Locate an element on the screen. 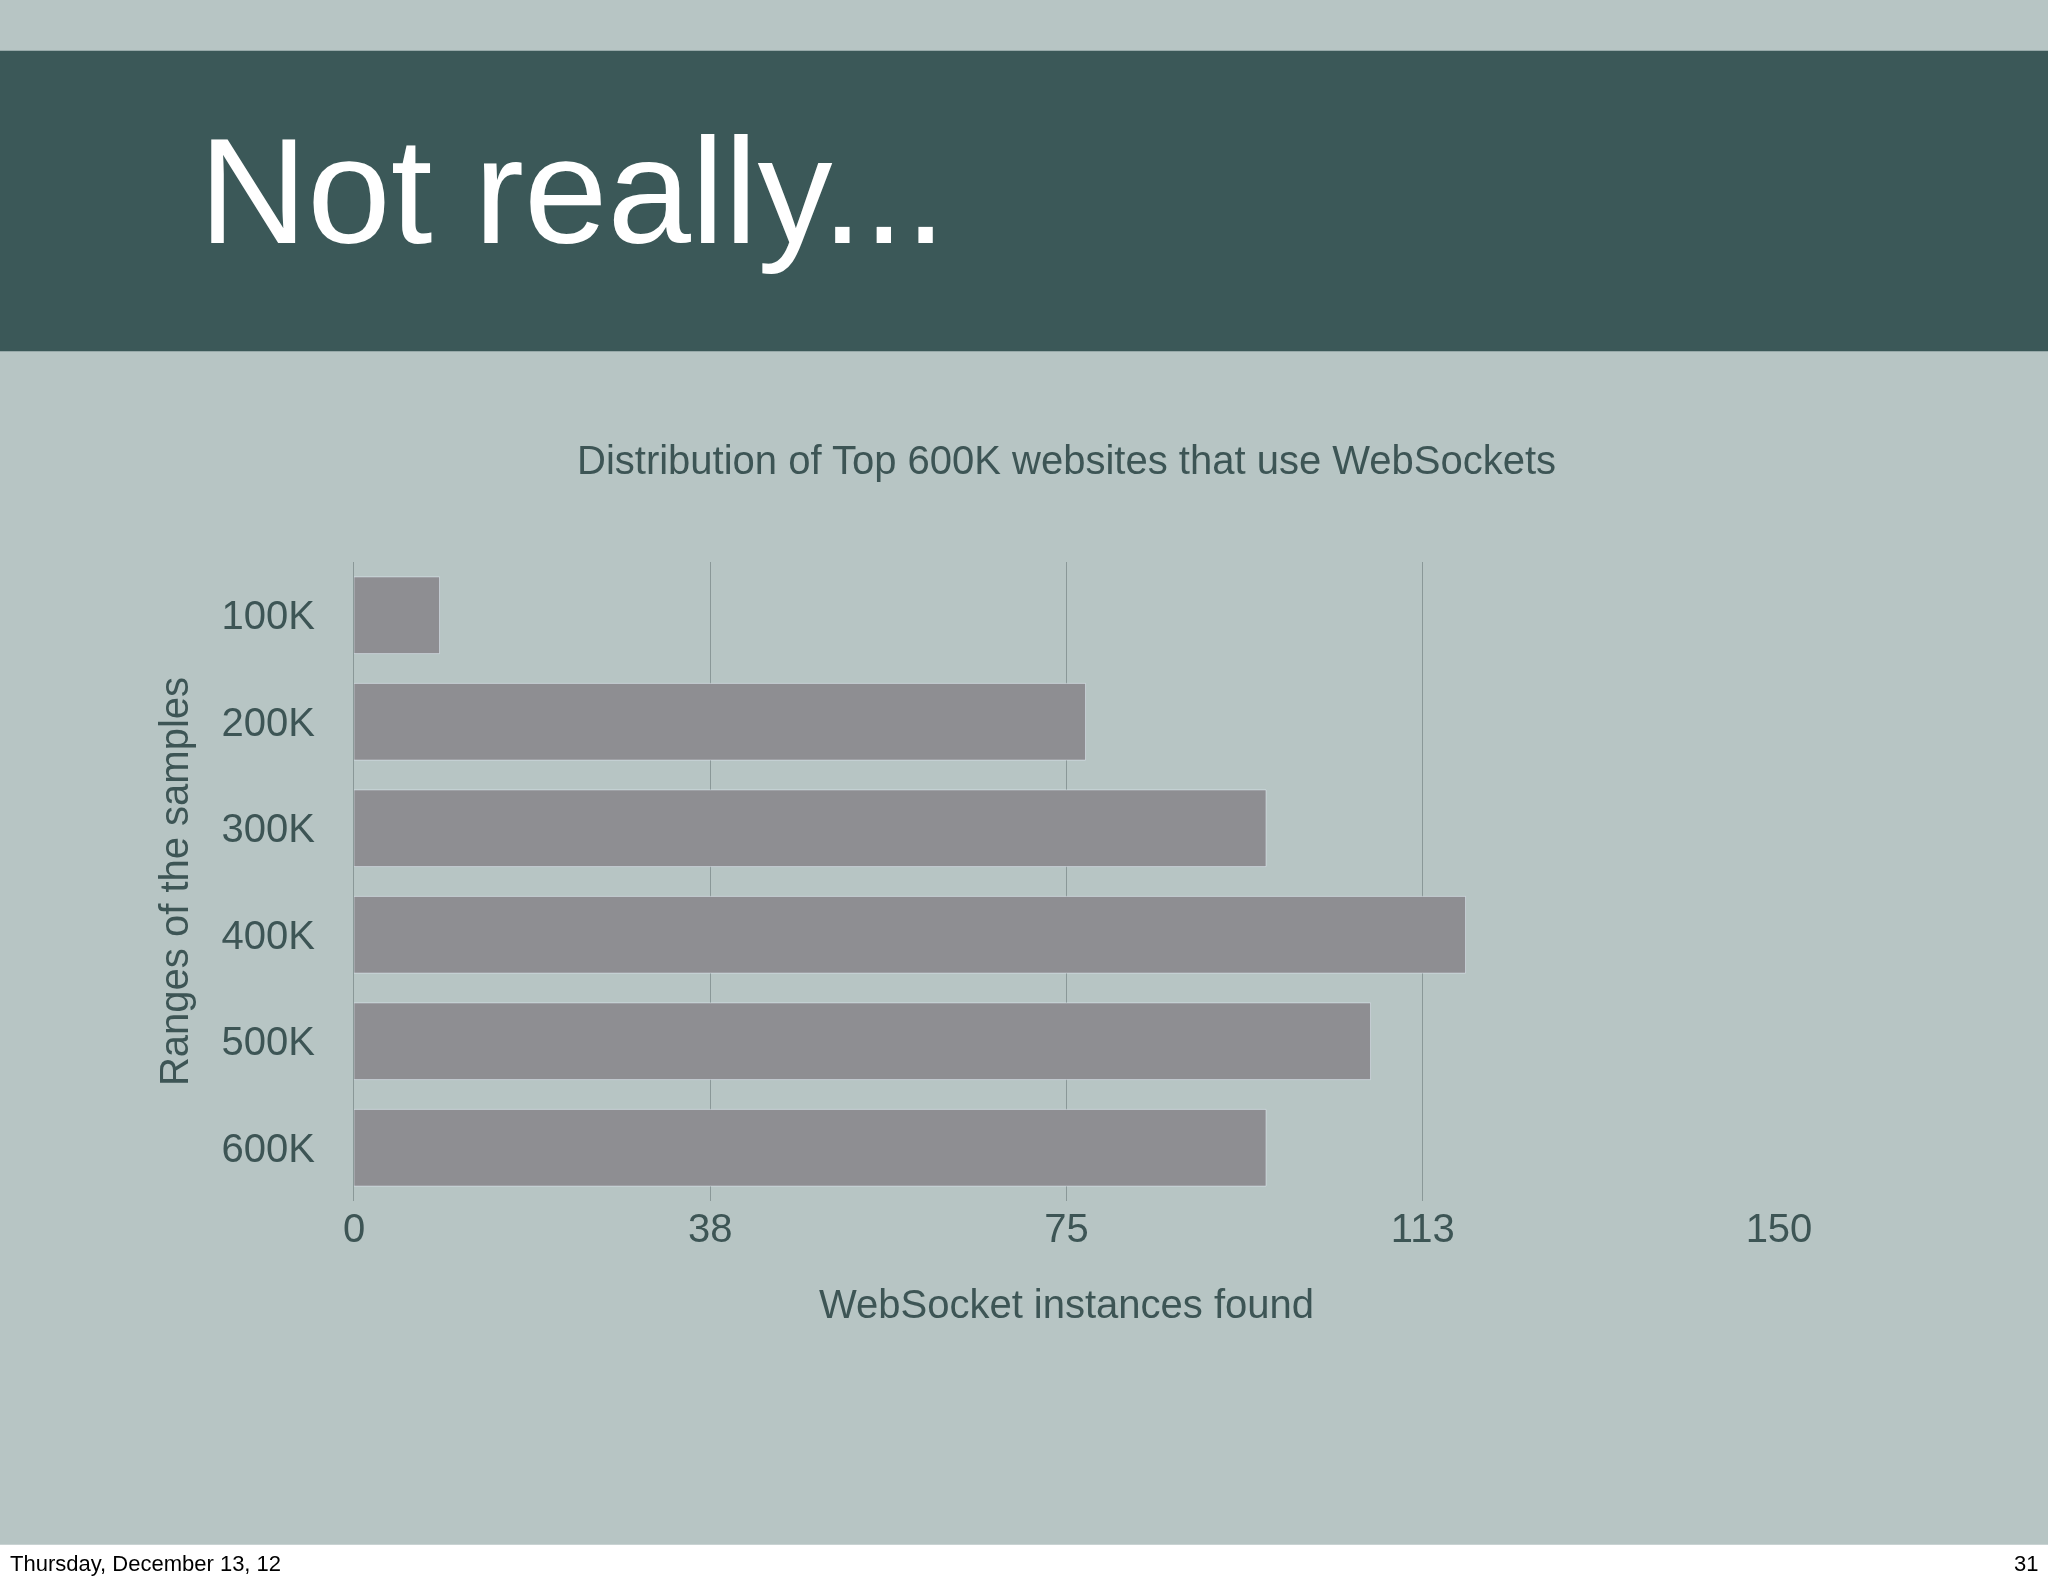  y-tick-label: 400K is located at coordinates (268, 934).